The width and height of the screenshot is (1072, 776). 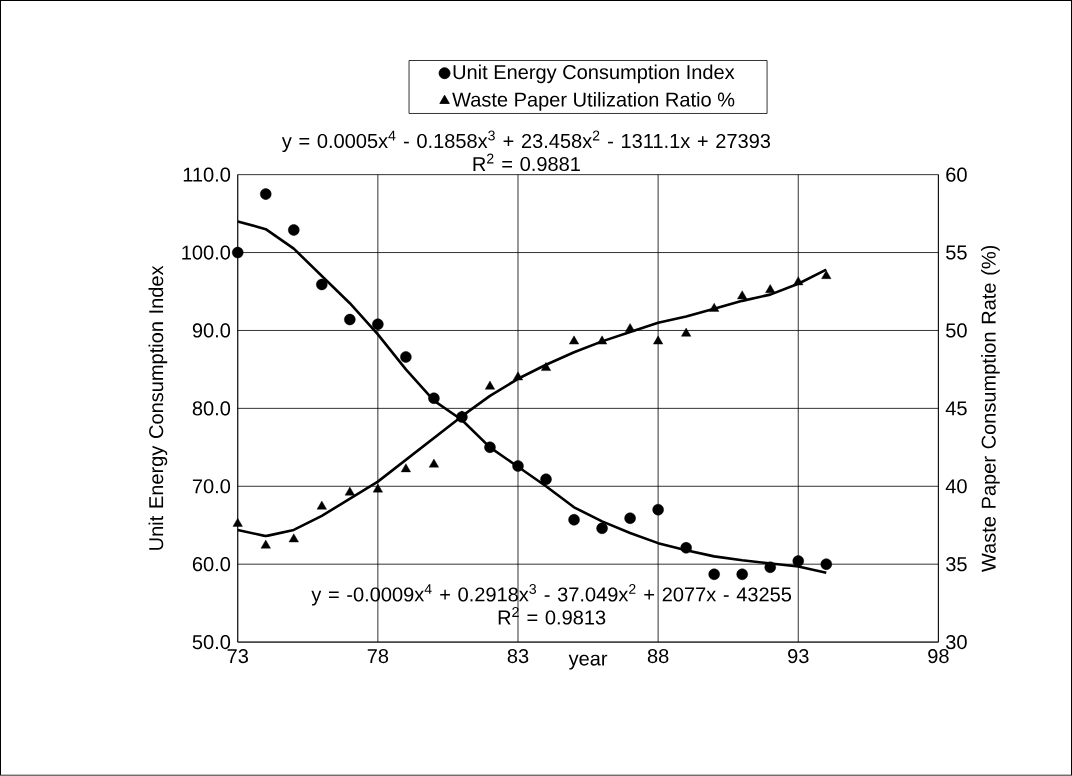 I want to click on y-axis-title: Unit Energy Consumption Index, so click(x=158, y=407).